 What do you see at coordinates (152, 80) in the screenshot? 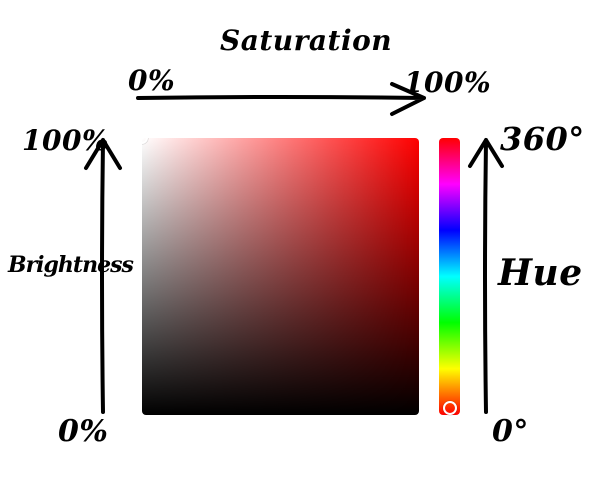
I see `saturation-min-label: 0%` at bounding box center [152, 80].